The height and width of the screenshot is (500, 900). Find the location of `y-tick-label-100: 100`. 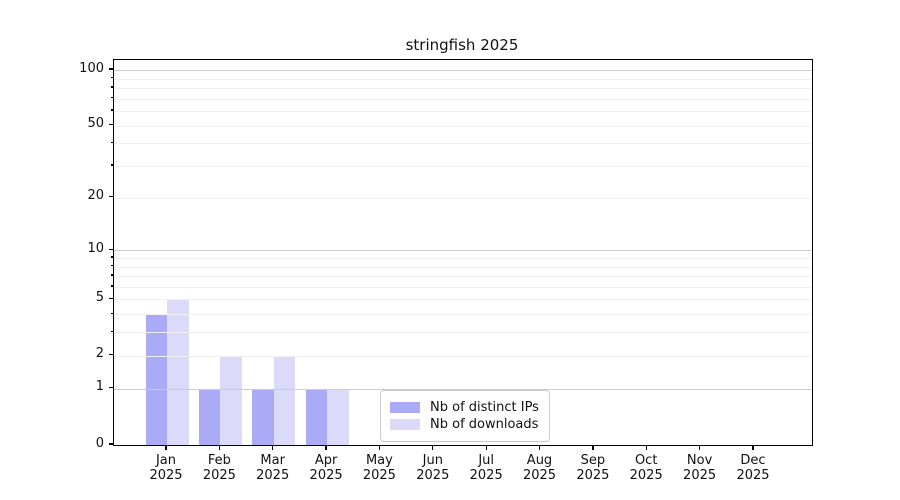

y-tick-label-100: 100 is located at coordinates (91, 68).